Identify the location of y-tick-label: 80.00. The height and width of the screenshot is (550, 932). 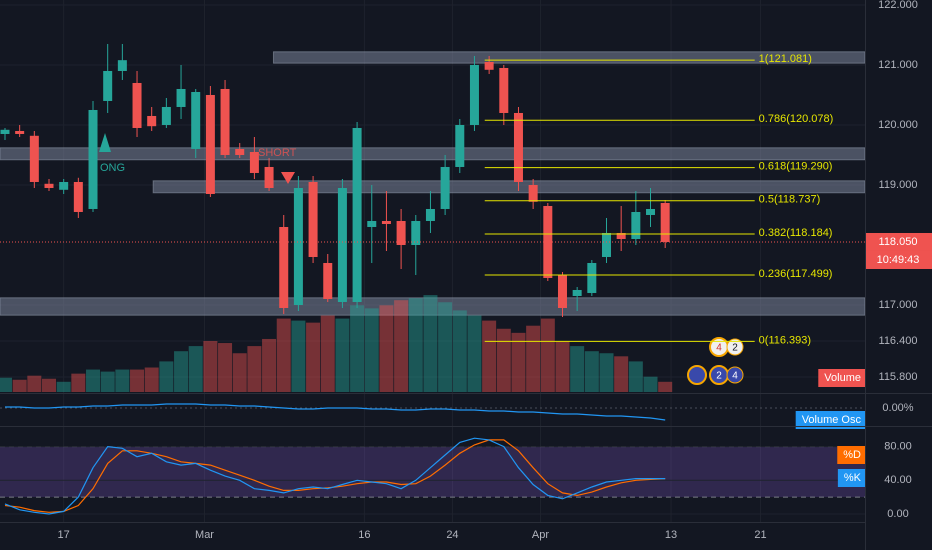
(898, 447).